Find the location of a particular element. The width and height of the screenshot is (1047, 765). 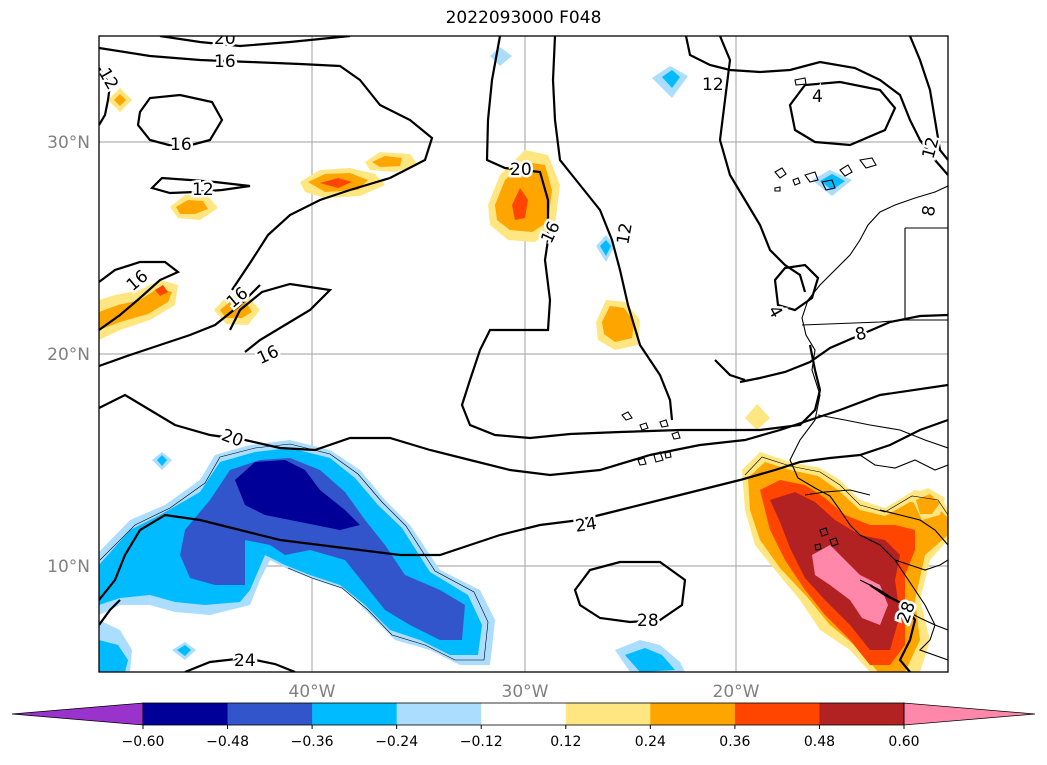

colorbar-tick-label: 0.36 is located at coordinates (734, 742).